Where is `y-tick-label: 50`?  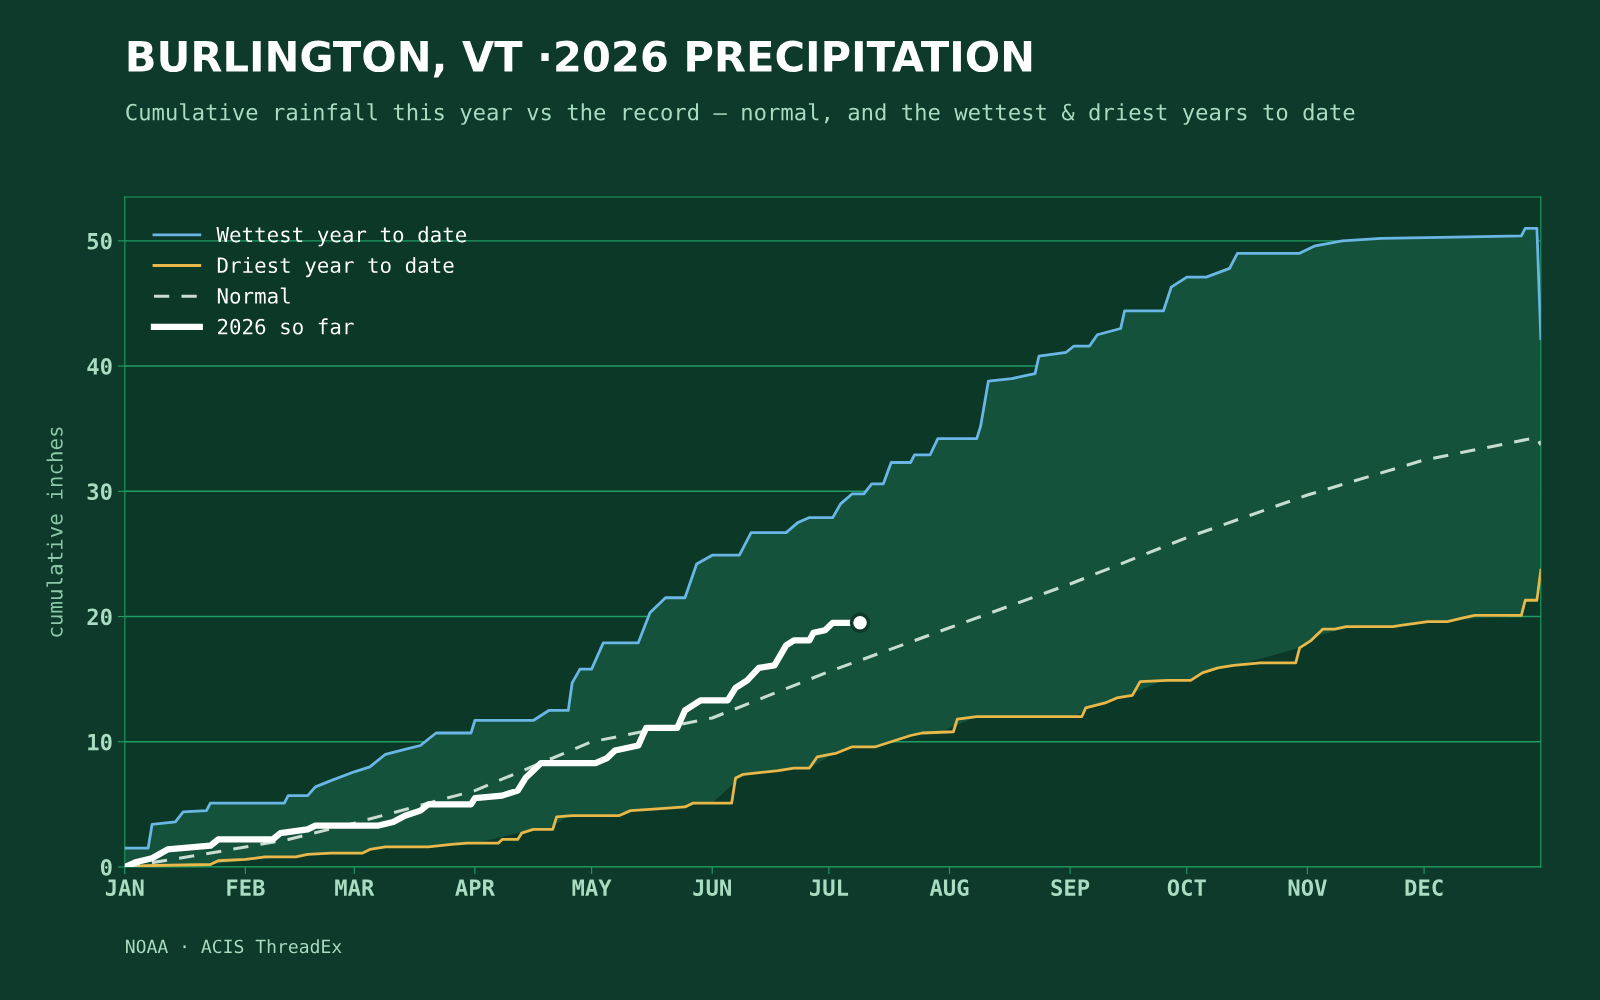
y-tick-label: 50 is located at coordinates (99, 241).